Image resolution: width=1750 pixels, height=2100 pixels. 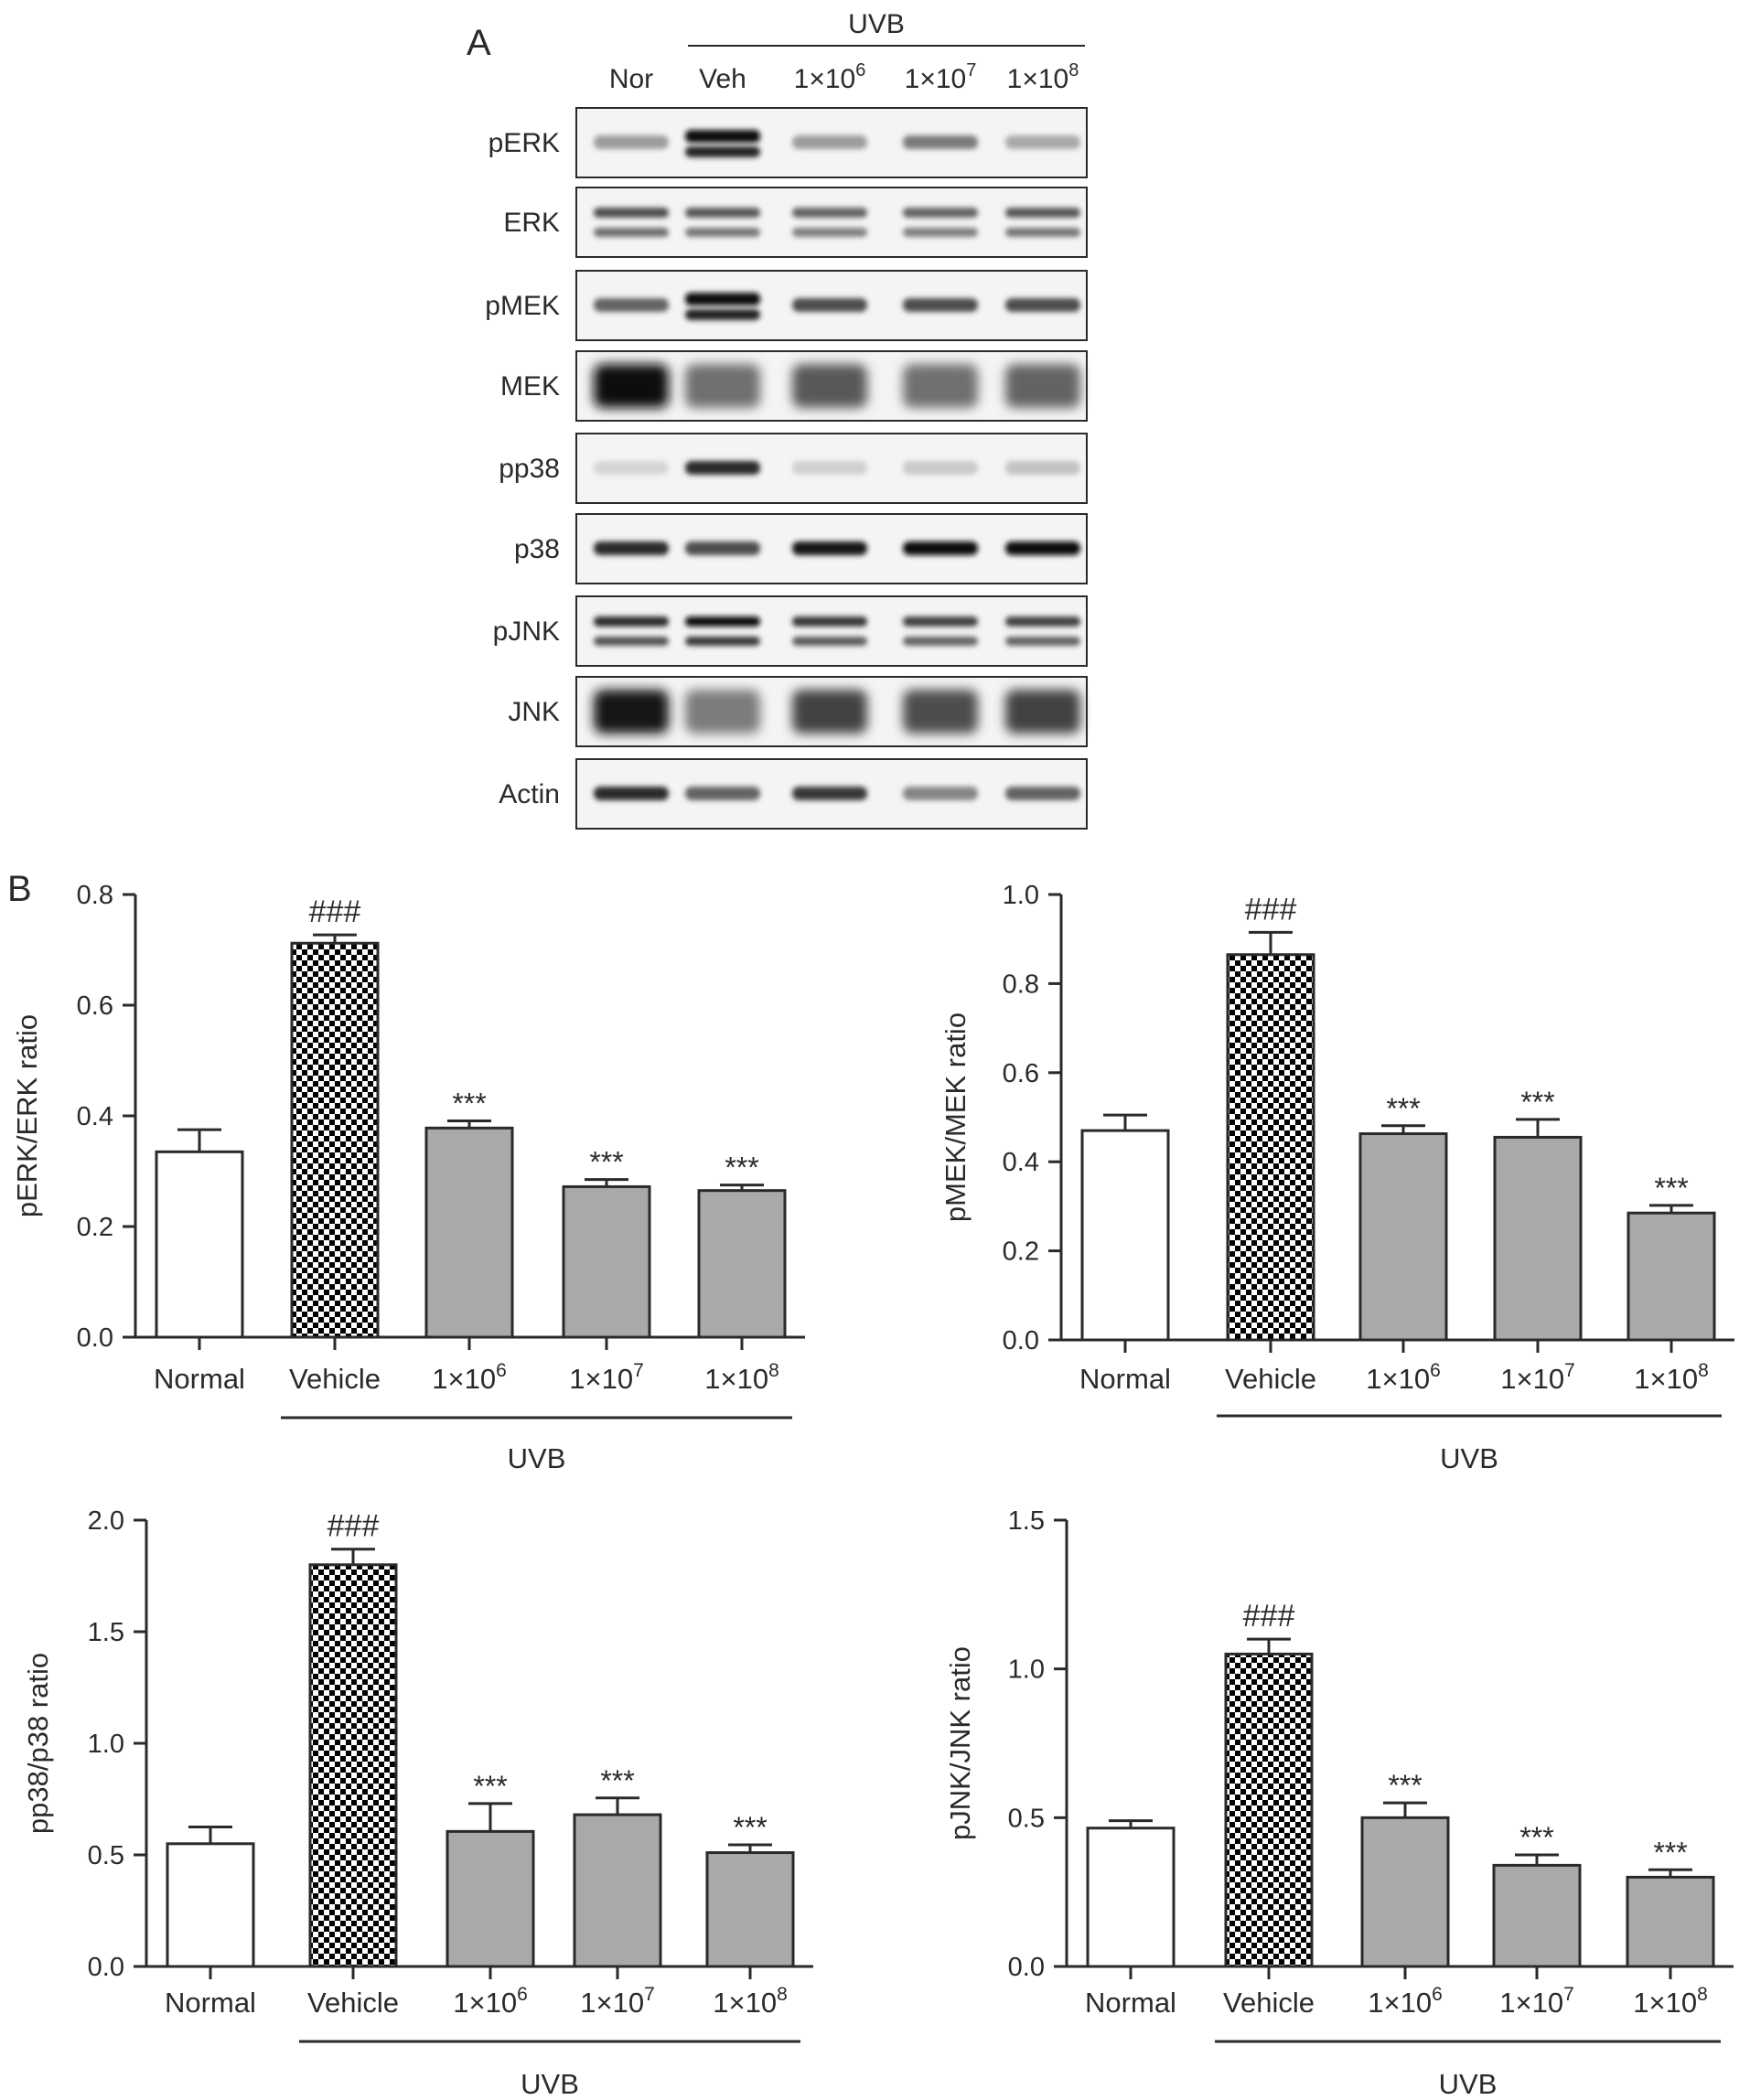 What do you see at coordinates (1043, 77) in the screenshot?
I see `blot-lane-label-4: 1×10⁸` at bounding box center [1043, 77].